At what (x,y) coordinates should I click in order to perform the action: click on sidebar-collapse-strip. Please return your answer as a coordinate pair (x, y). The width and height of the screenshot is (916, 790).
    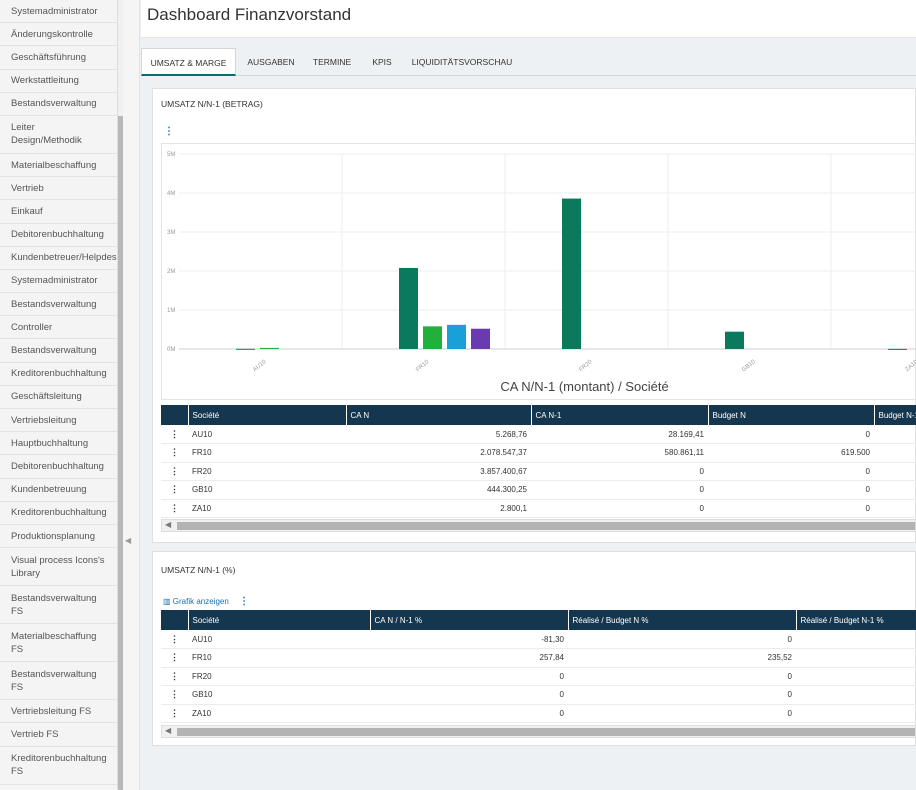
    Looking at the image, I should click on (131, 395).